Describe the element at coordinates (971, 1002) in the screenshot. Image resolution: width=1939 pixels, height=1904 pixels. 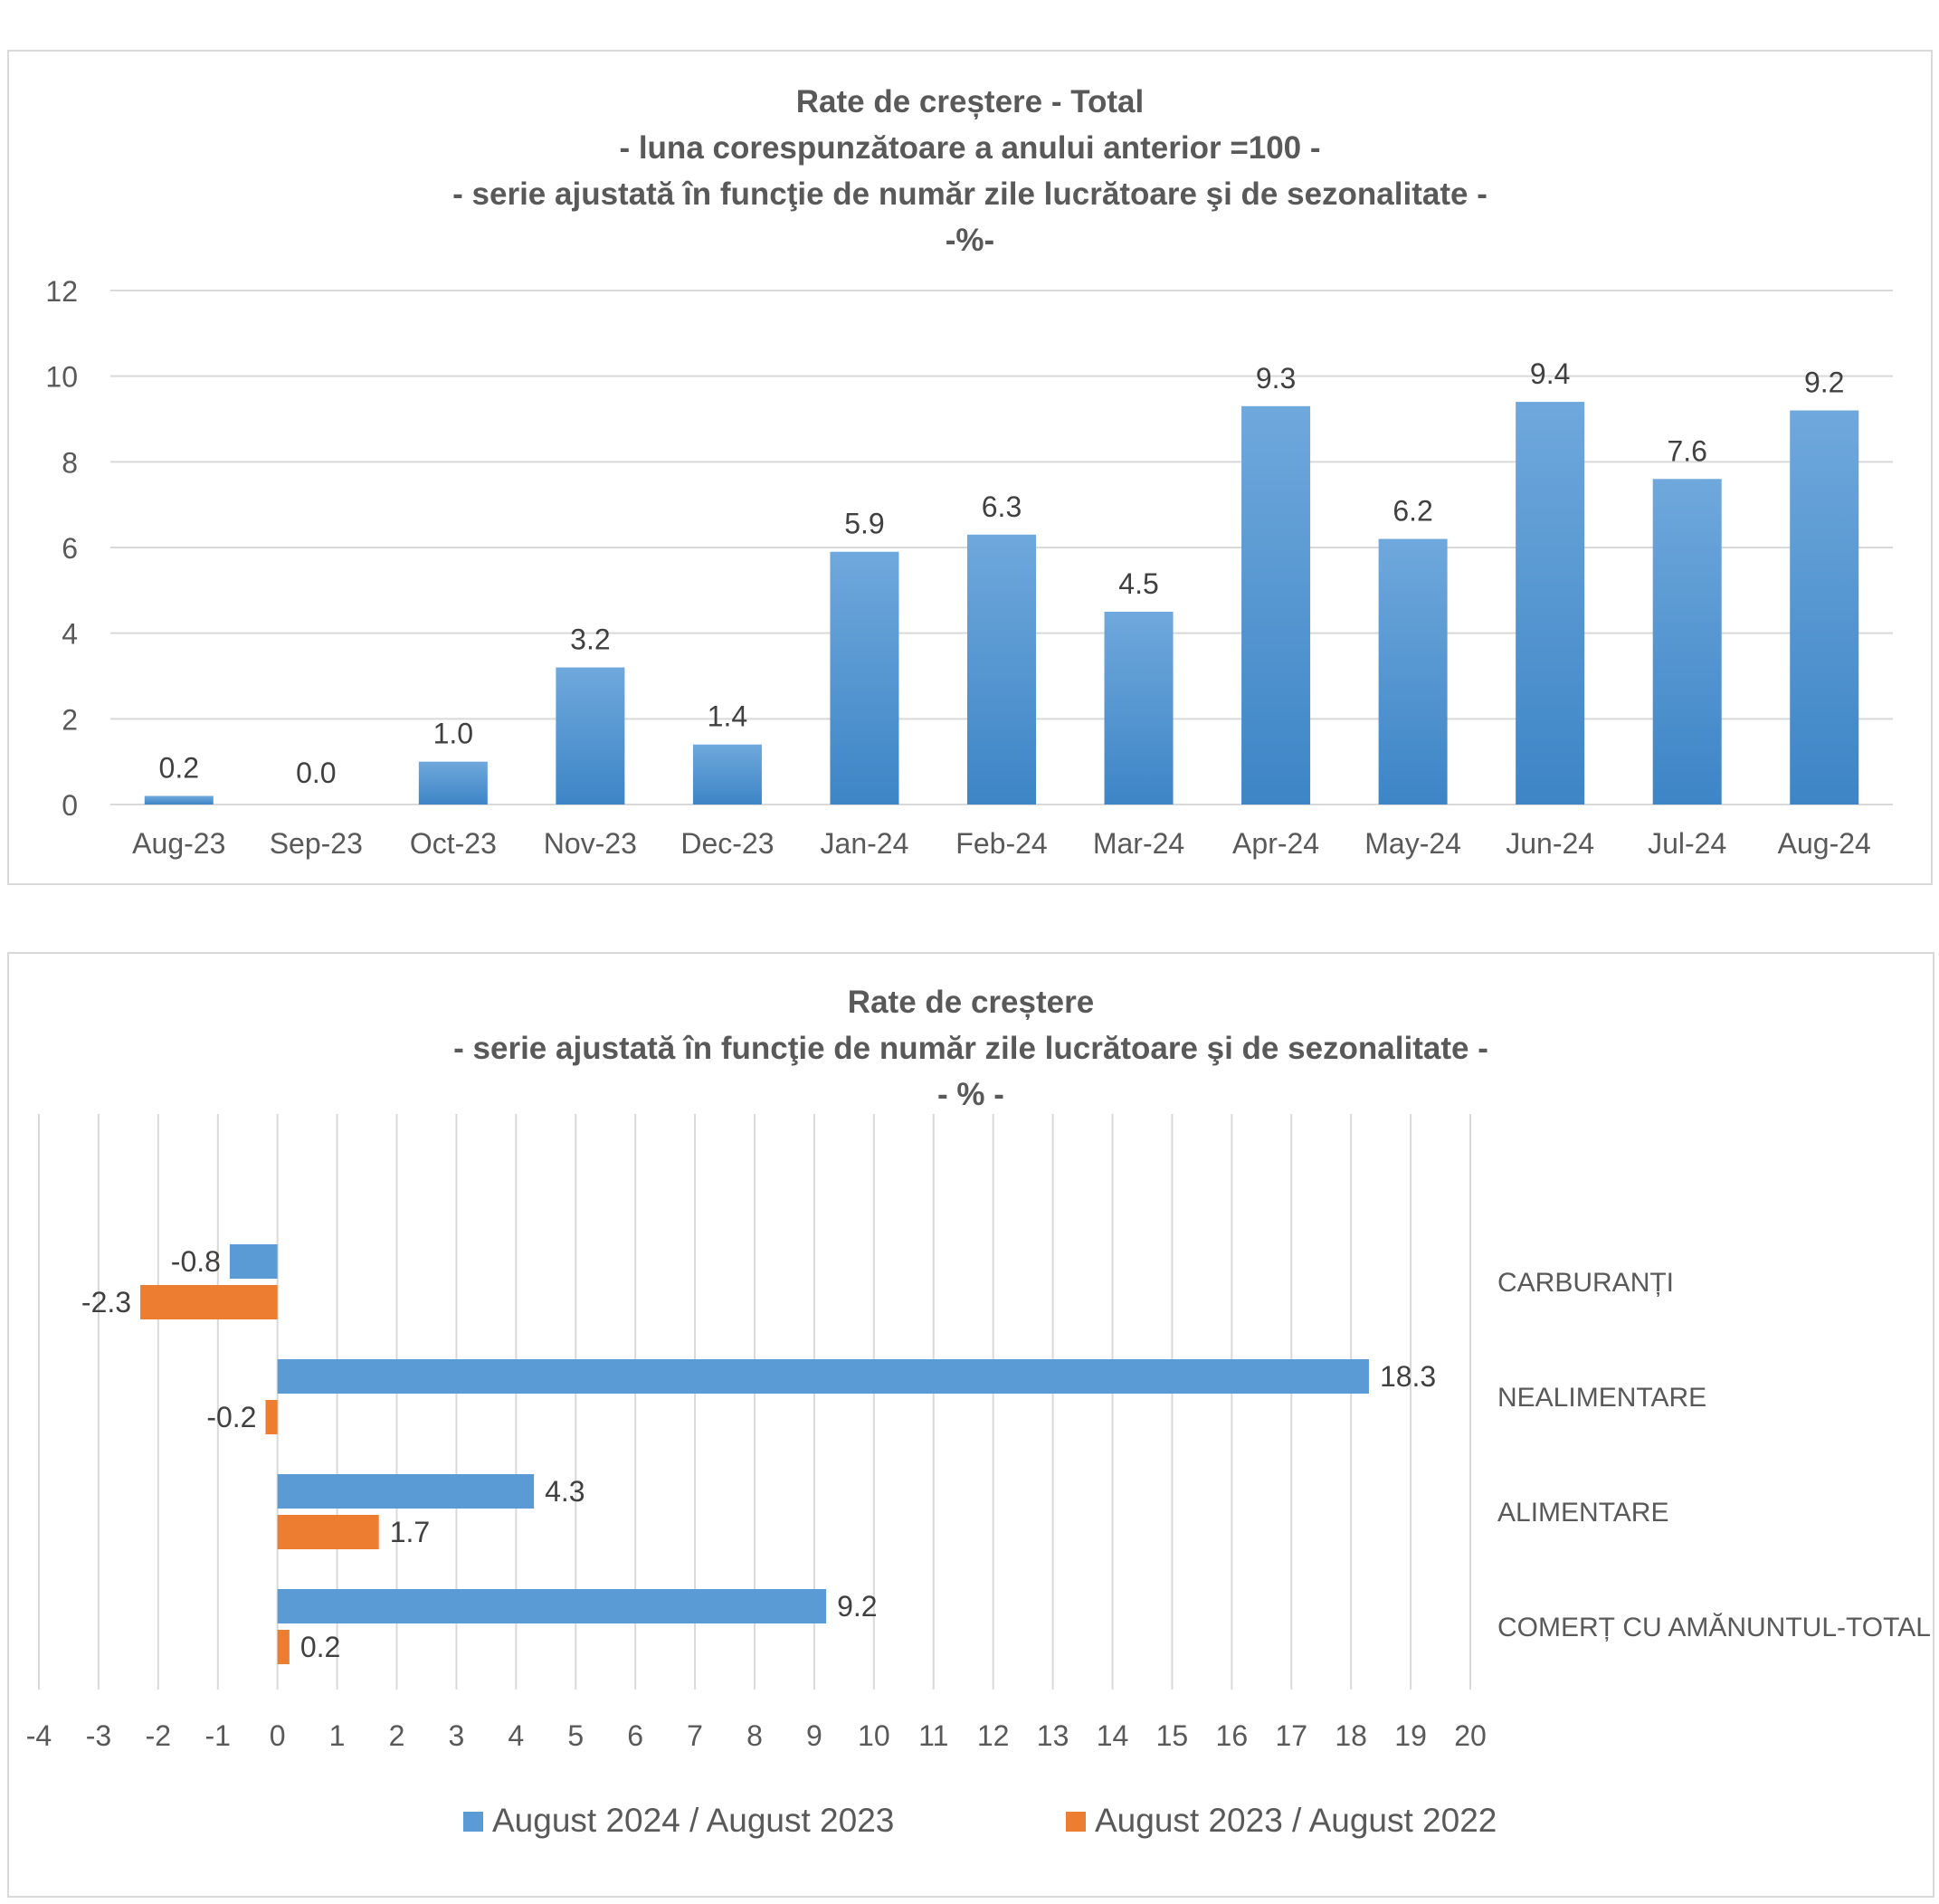
I see `chart2-title-line: Rate de creștere` at that location.